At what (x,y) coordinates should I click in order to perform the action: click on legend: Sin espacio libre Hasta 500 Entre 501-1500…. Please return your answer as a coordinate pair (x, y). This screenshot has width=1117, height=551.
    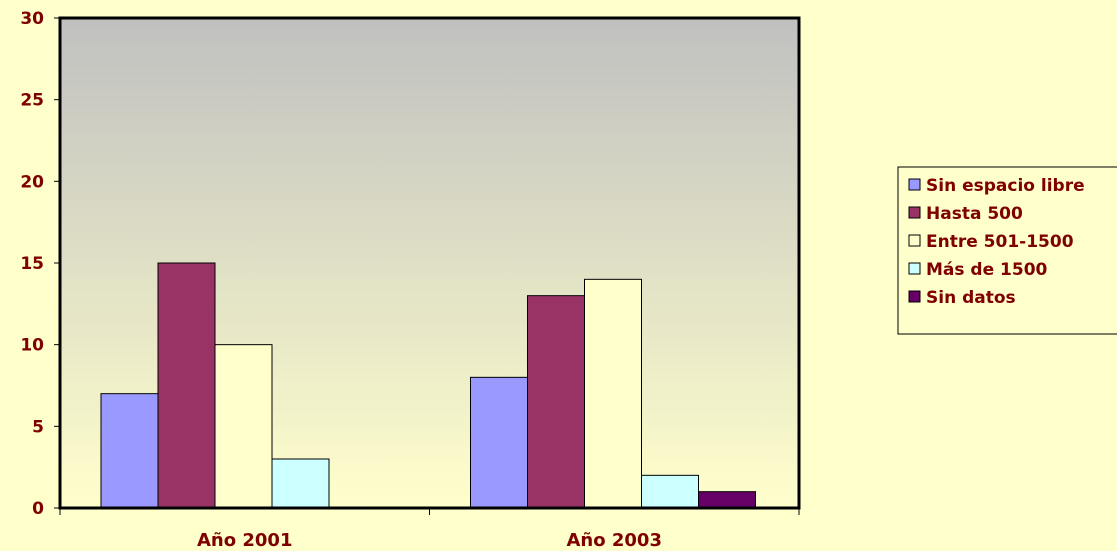
    Looking at the image, I should click on (1007, 250).